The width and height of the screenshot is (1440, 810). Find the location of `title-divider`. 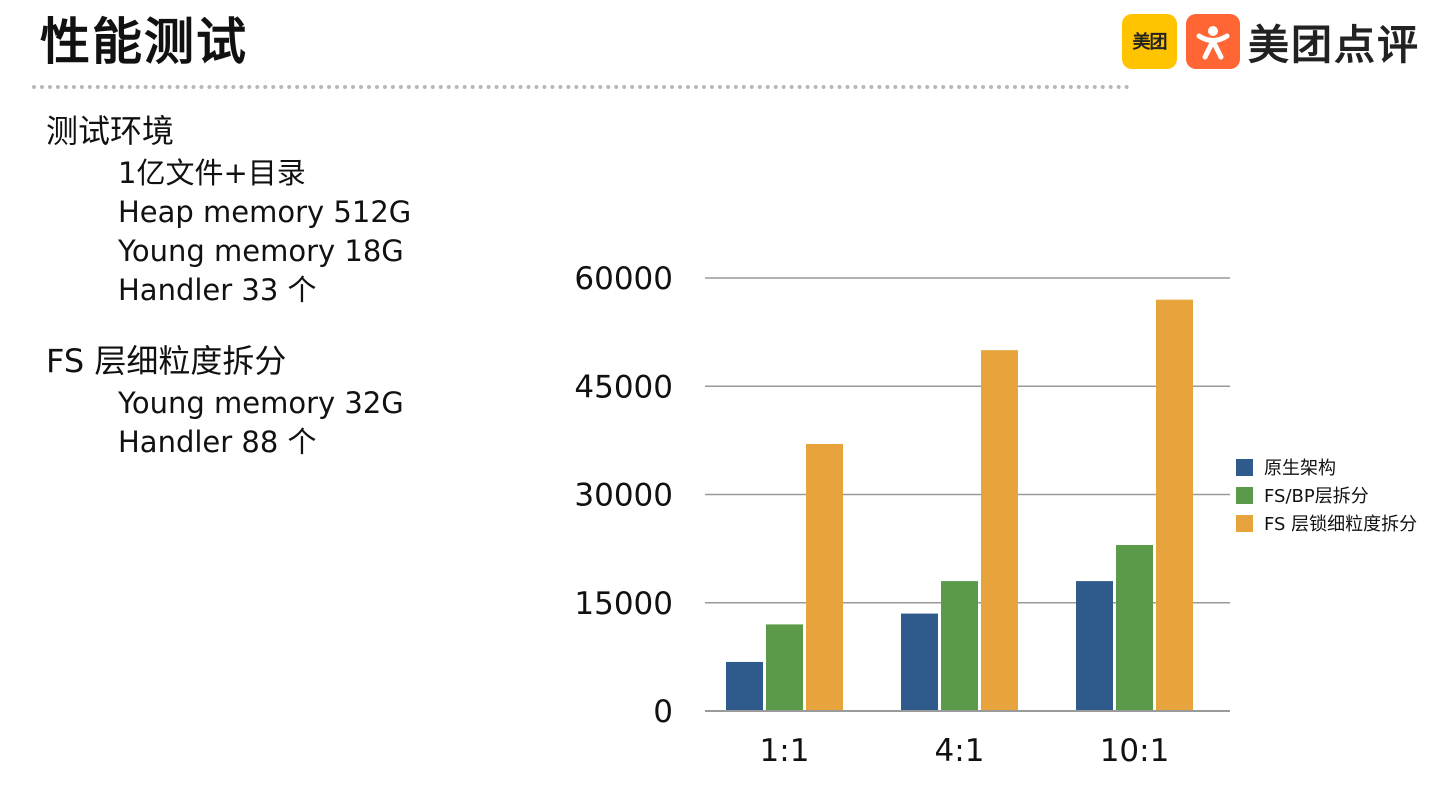

title-divider is located at coordinates (581, 87).